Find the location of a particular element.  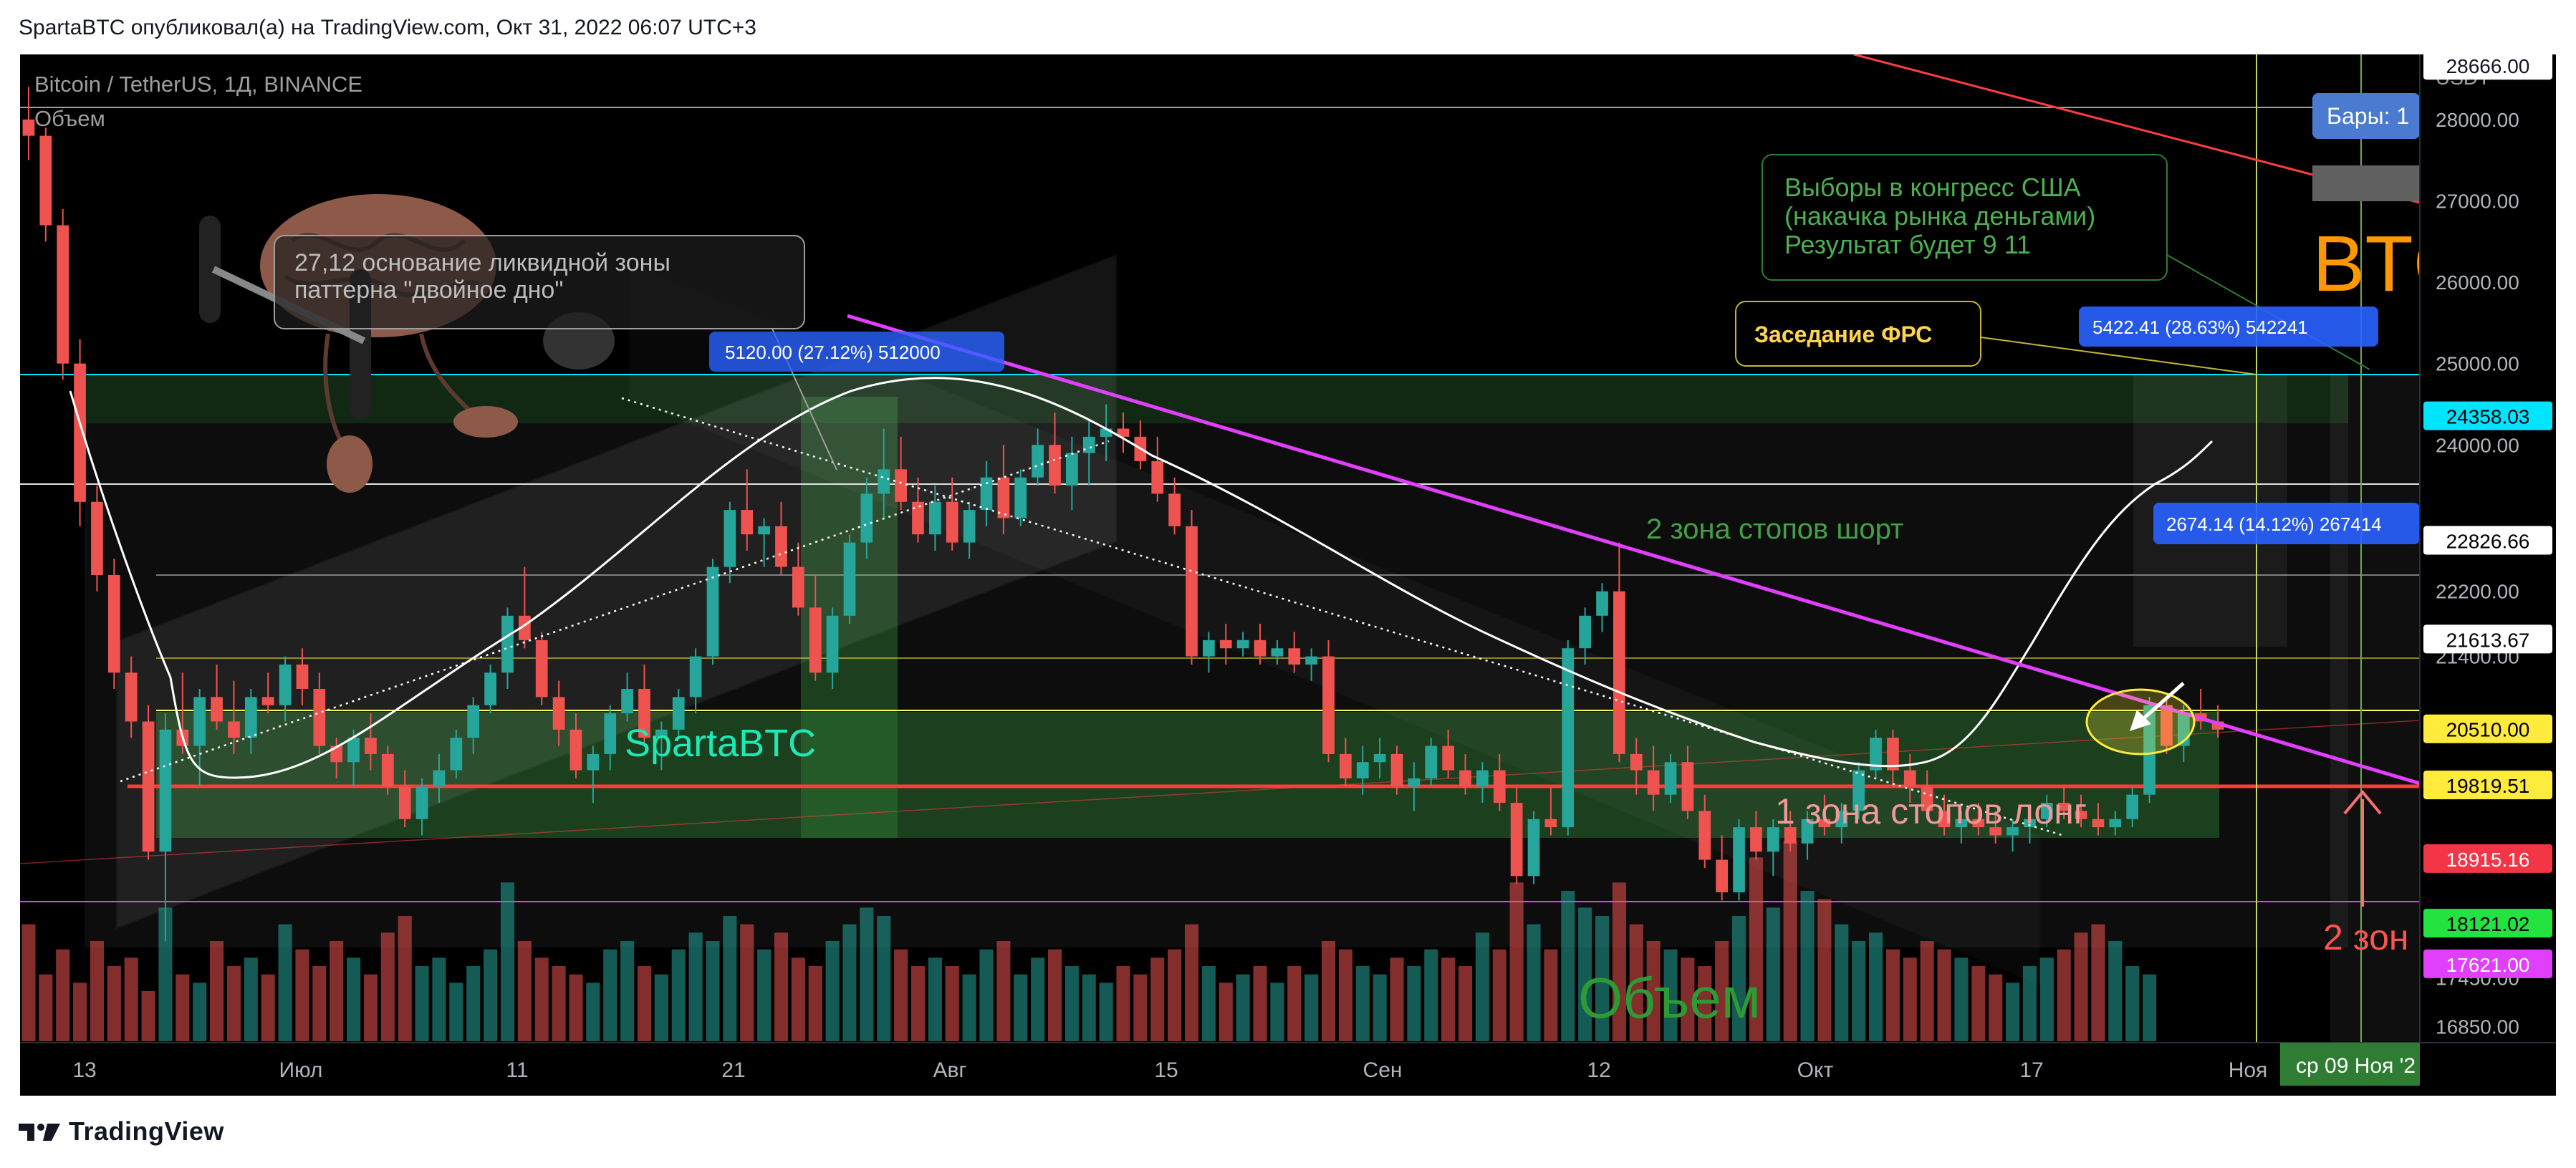

time-axis: 13 Июл 11 21 Авг 15 Сен 12 Окт 17 Ноя ср 09 Ноя '2 is located at coordinates (1288, 1069).